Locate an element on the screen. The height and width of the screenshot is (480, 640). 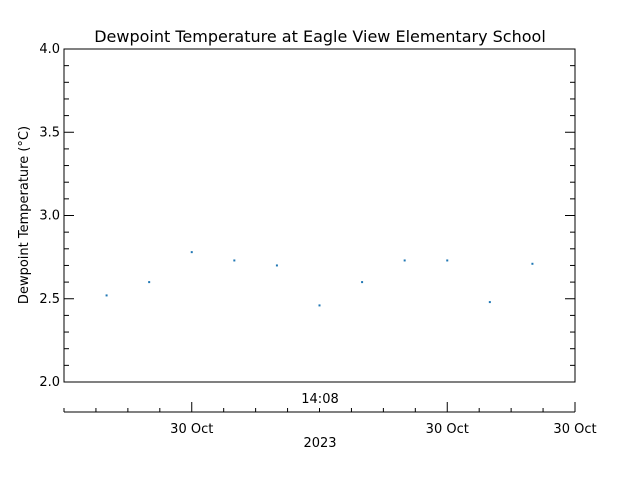
y-tick-label: 4.0 is located at coordinates (49, 49).